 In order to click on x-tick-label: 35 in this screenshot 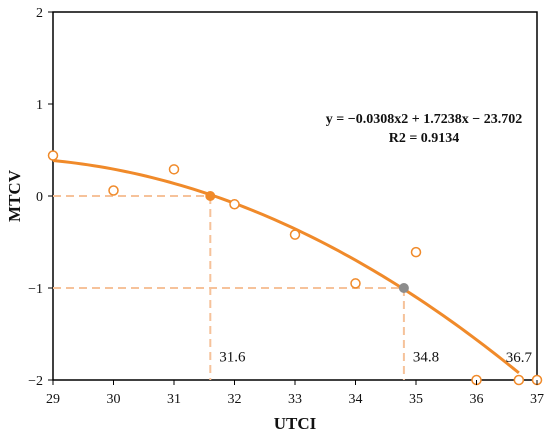, I will do `click(416, 399)`.